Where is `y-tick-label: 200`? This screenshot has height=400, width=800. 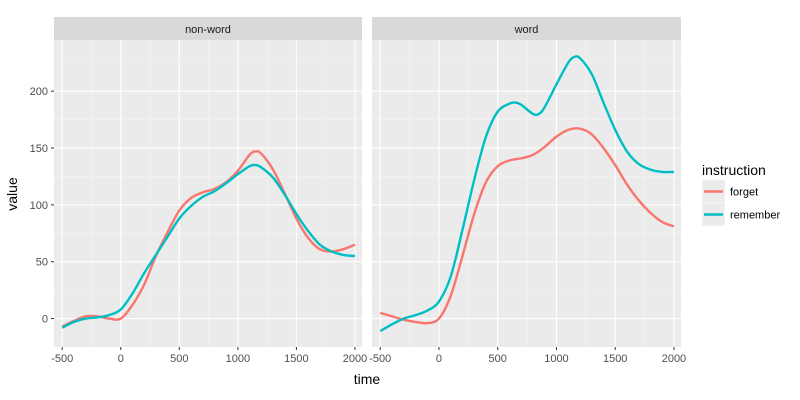
y-tick-label: 200 is located at coordinates (39, 92).